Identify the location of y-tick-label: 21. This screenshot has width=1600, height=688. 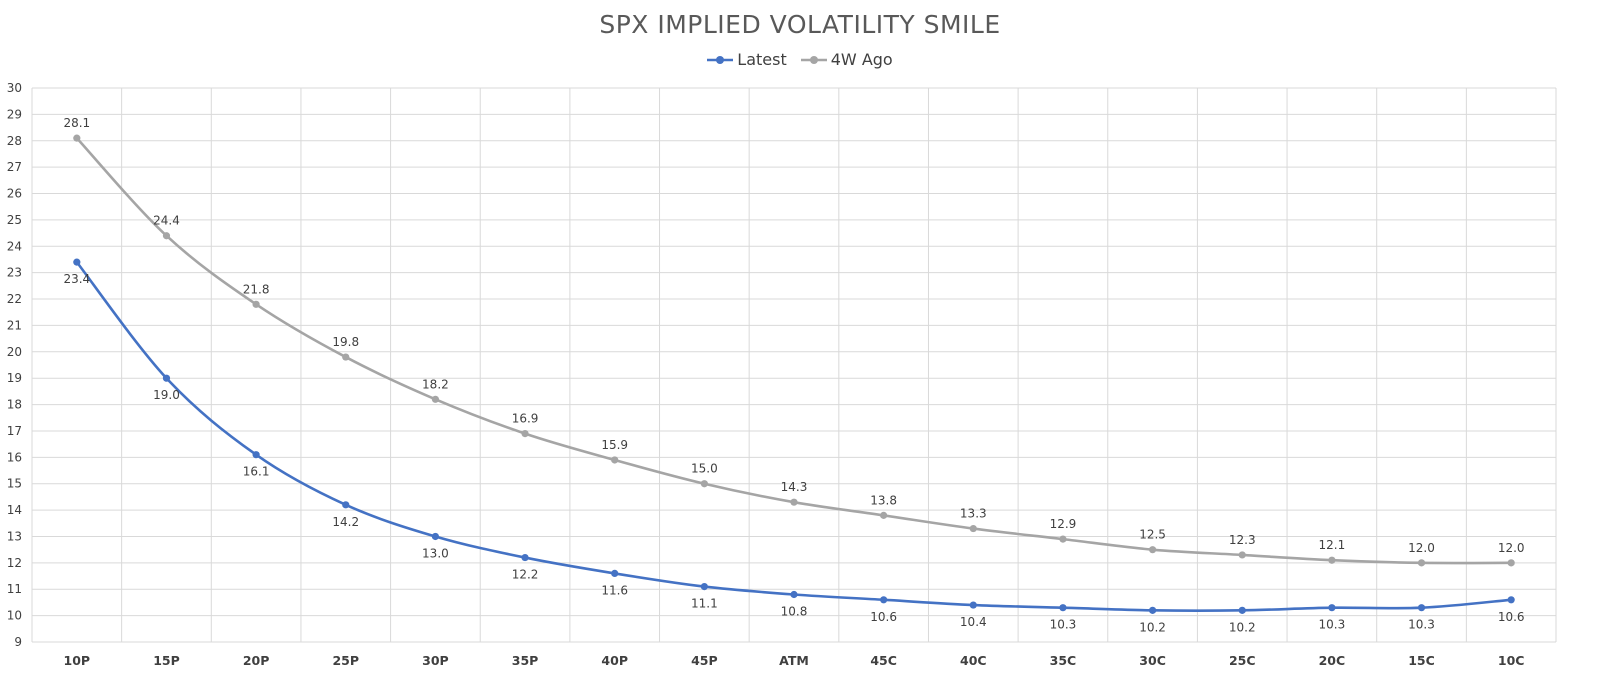
(14, 325).